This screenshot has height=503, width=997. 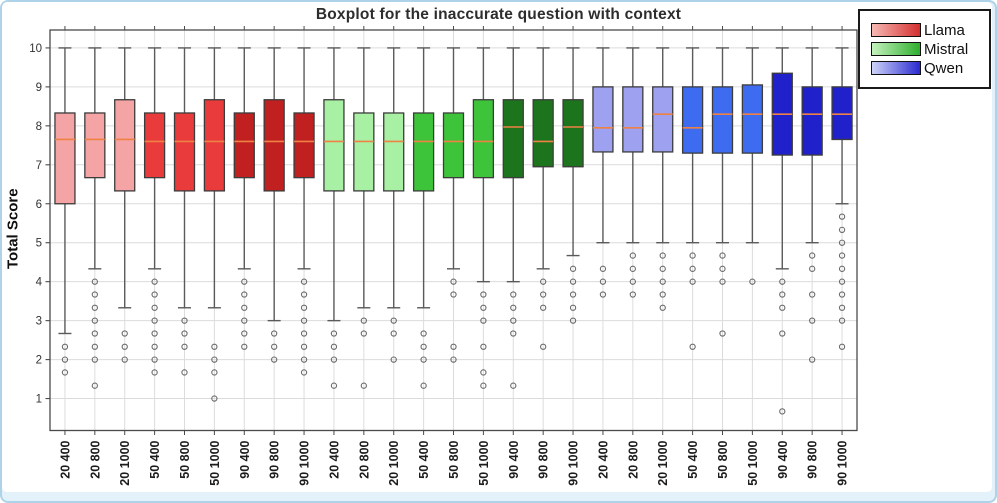 I want to click on legend-swatch-llama, so click(x=896, y=30).